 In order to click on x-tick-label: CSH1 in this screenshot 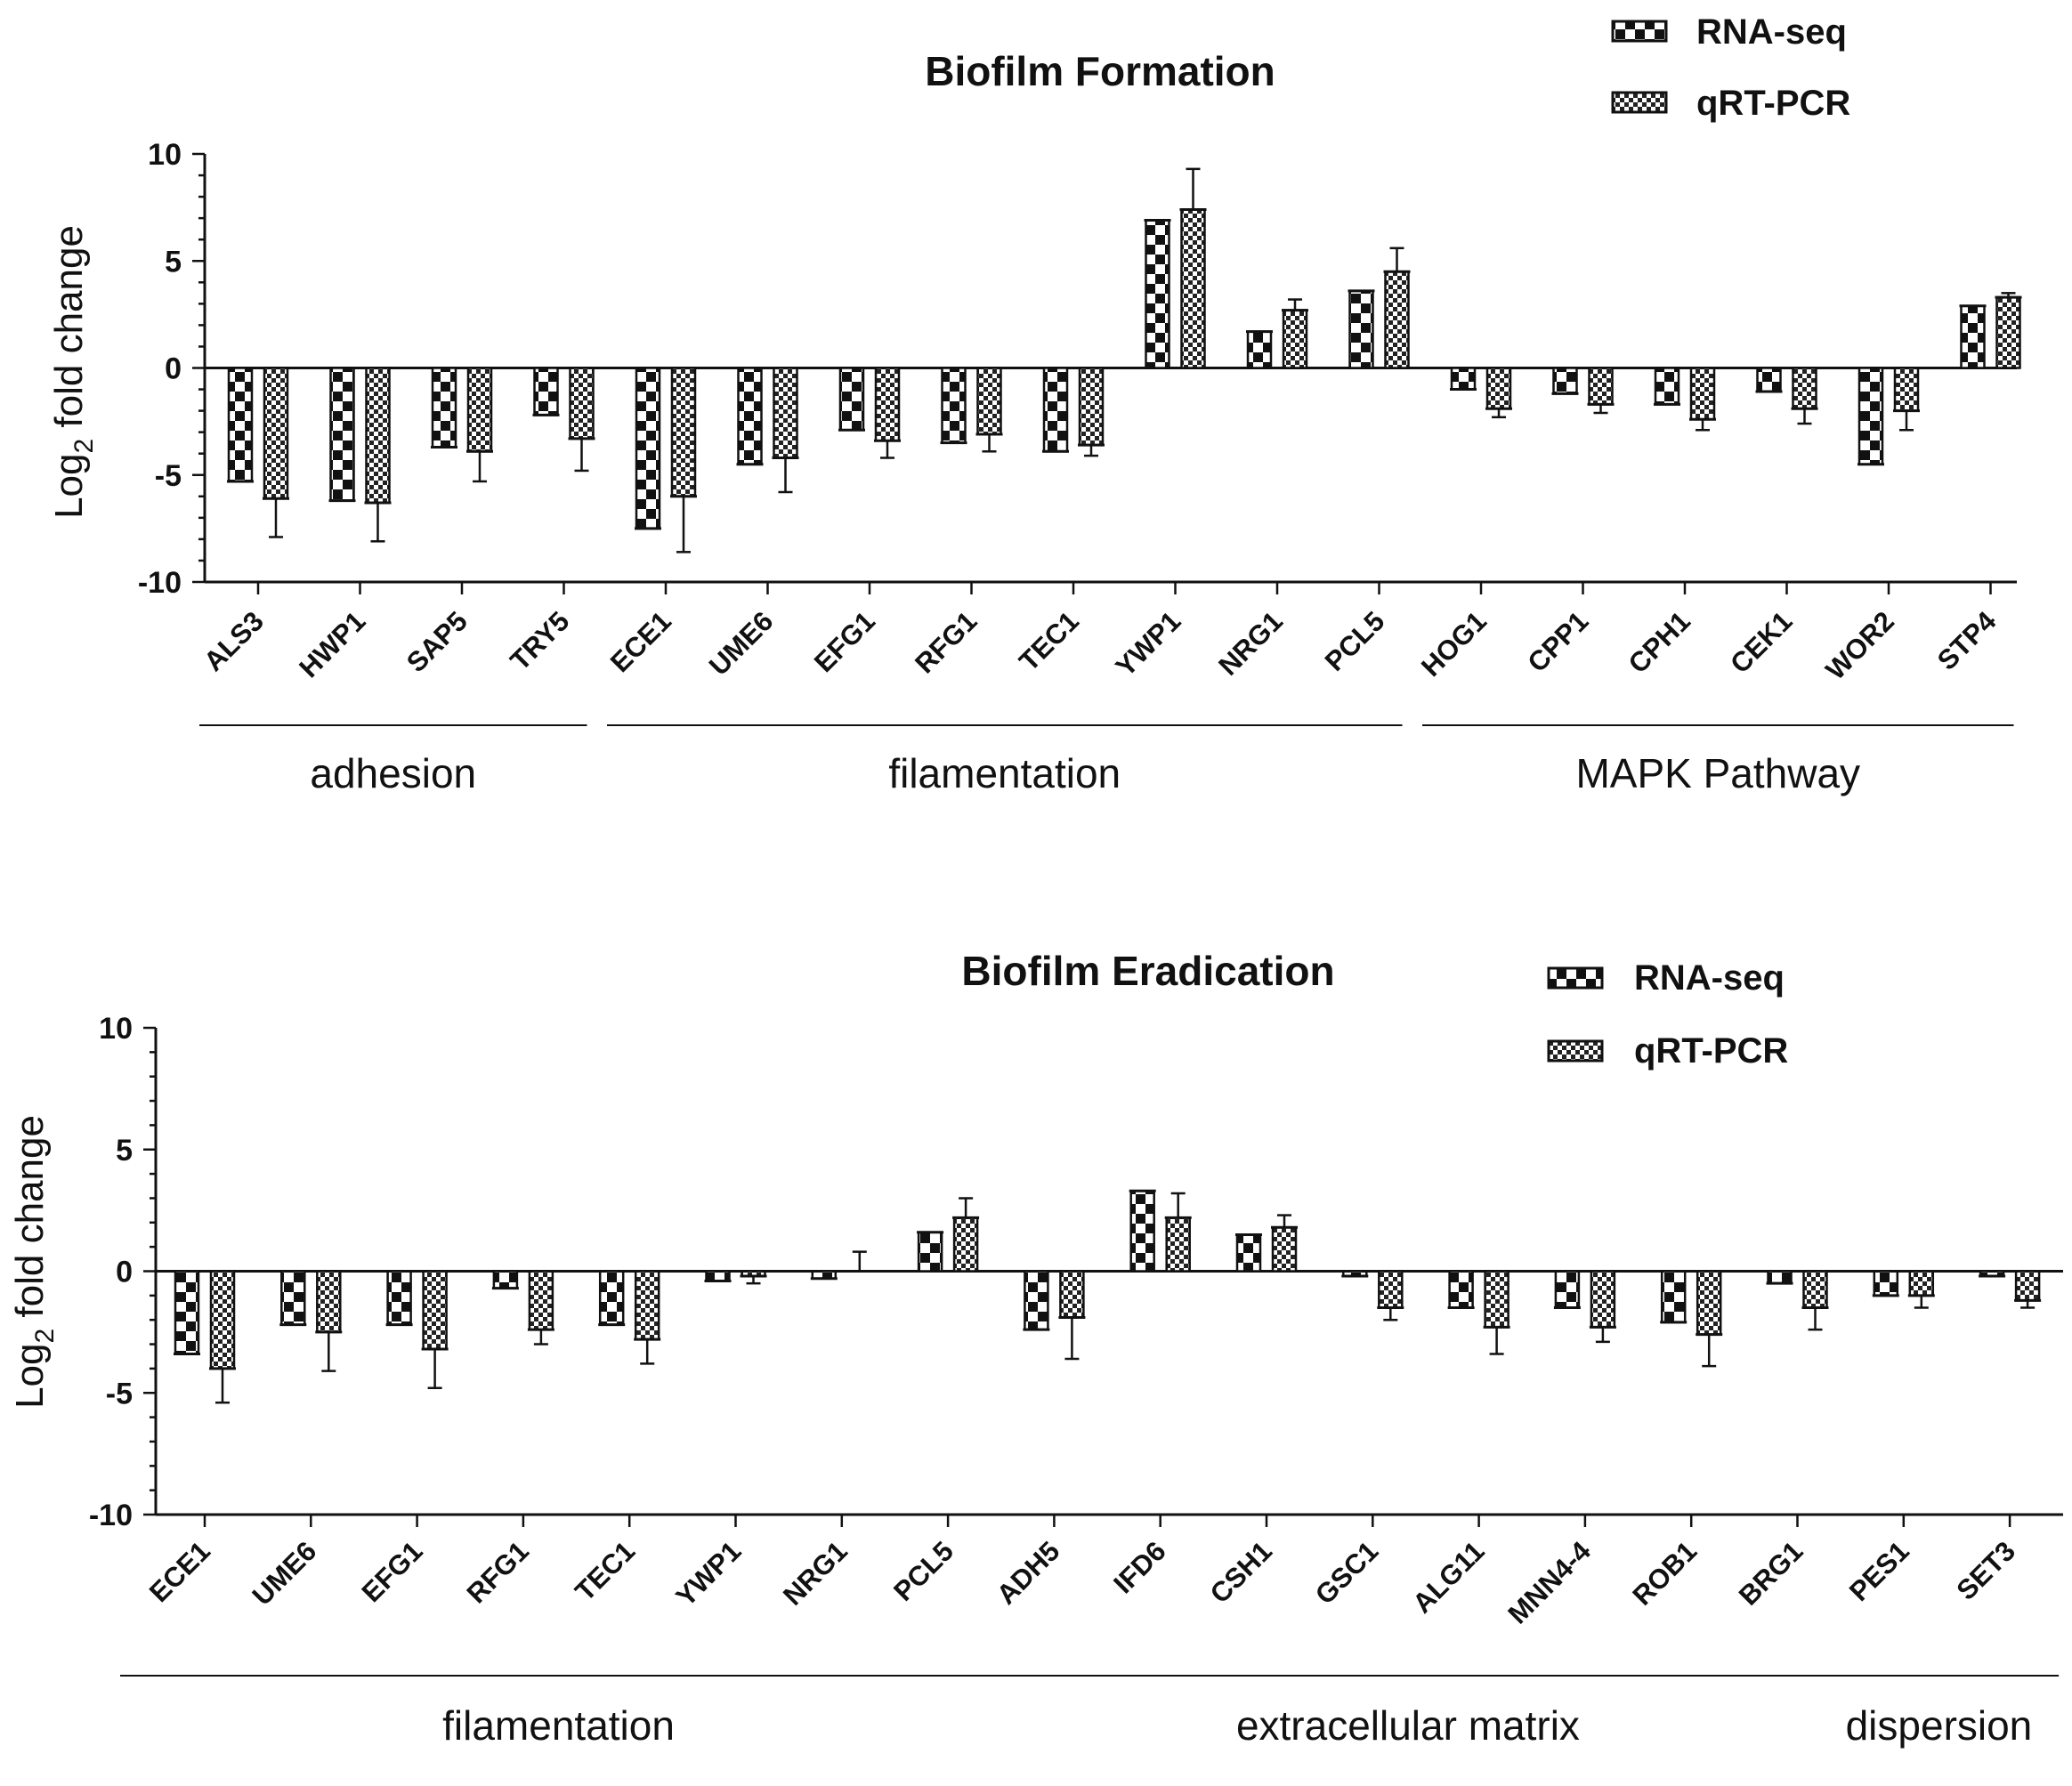, I will do `click(1241, 1572)`.